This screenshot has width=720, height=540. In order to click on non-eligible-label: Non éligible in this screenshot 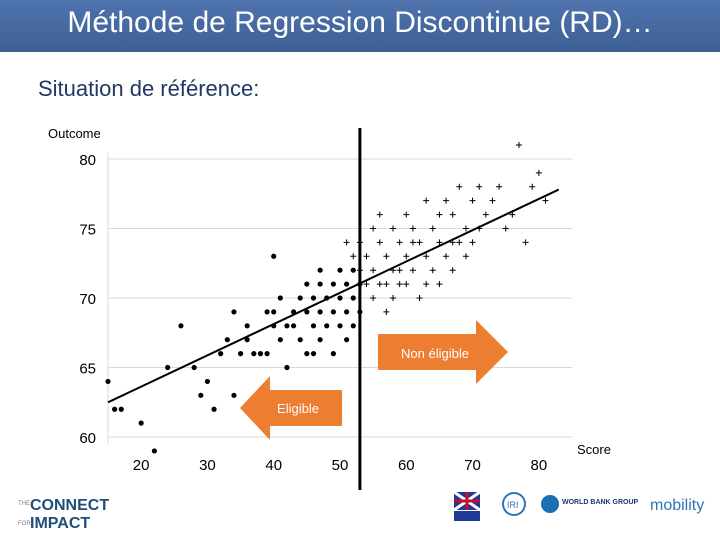, I will do `click(435, 353)`.